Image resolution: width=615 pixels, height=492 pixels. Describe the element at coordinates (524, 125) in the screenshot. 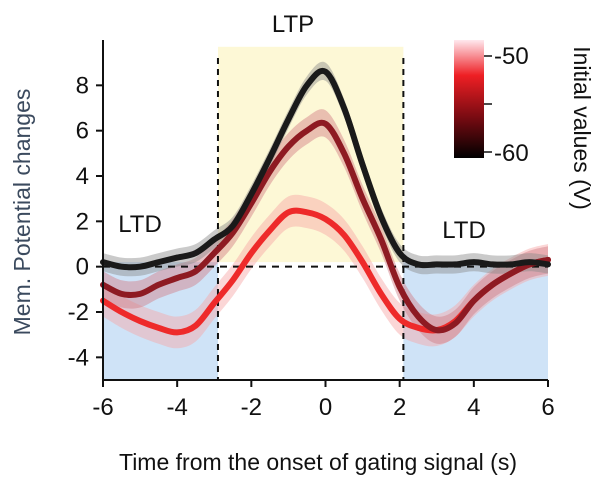

I see `colorbar: -50 -60 Initial values (V)` at that location.